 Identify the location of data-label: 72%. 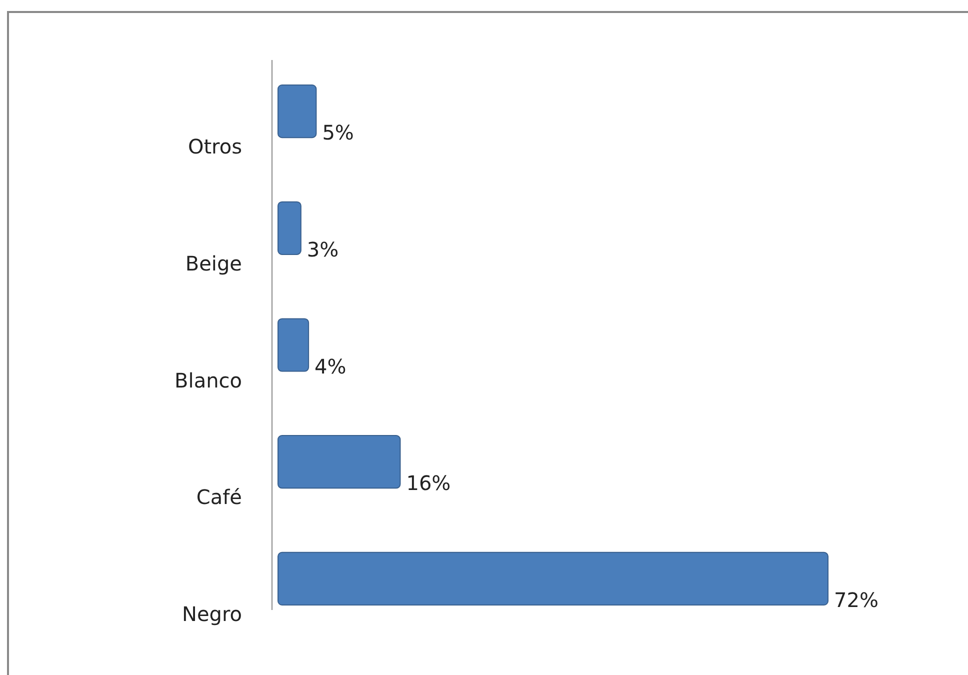
(856, 600).